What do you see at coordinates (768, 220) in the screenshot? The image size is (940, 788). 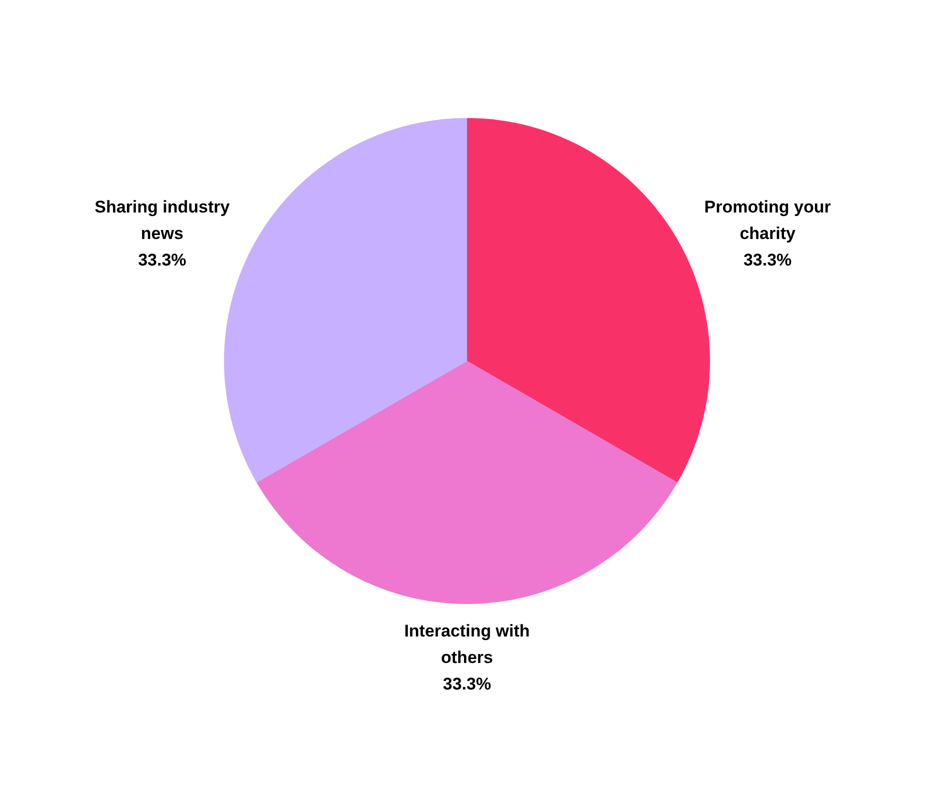 I see `slice-label: Promoting your charity` at bounding box center [768, 220].